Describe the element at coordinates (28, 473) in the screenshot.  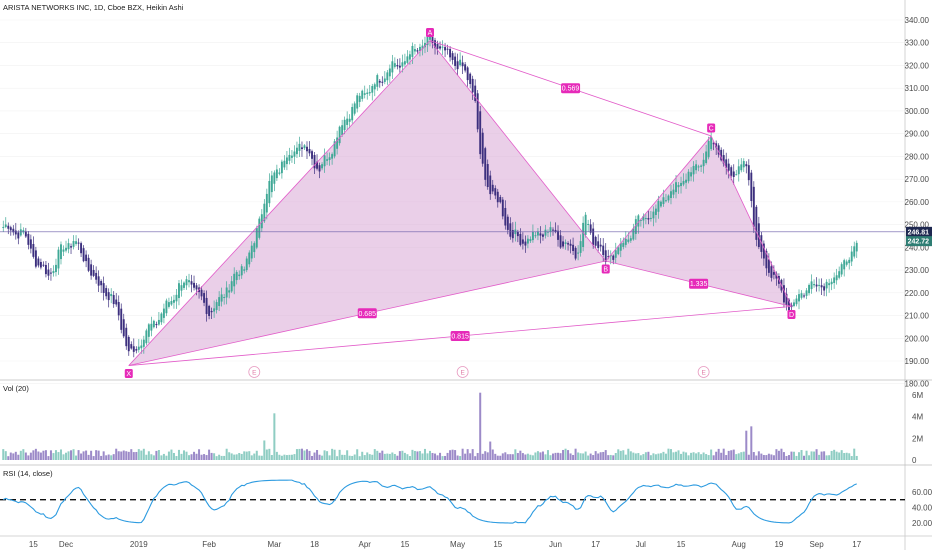
I see `rsi-pane-title: RSI (14, close)` at that location.